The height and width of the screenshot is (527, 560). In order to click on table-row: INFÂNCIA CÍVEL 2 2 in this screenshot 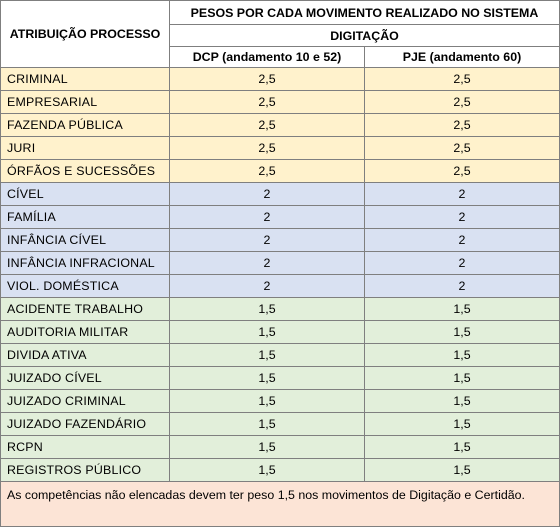, I will do `click(280, 240)`.